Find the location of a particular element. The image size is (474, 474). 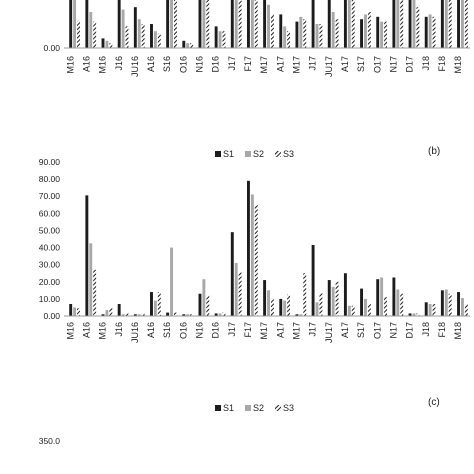

x-tick-label: A17 is located at coordinates (345, 64).